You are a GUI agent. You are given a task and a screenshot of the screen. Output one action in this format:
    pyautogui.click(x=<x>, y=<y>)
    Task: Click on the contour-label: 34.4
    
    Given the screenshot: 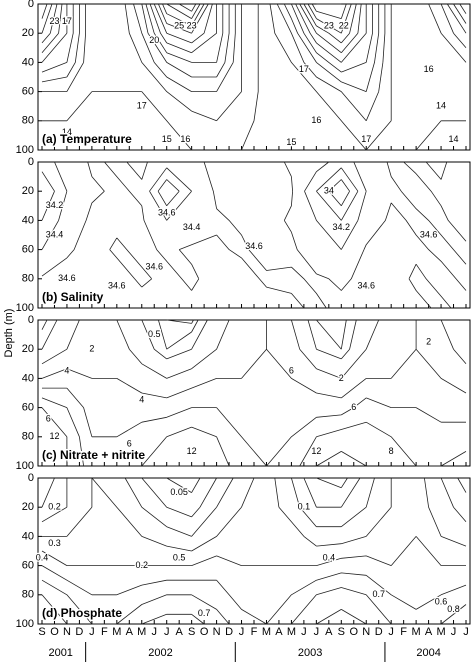 What is the action you would take?
    pyautogui.click(x=192, y=227)
    